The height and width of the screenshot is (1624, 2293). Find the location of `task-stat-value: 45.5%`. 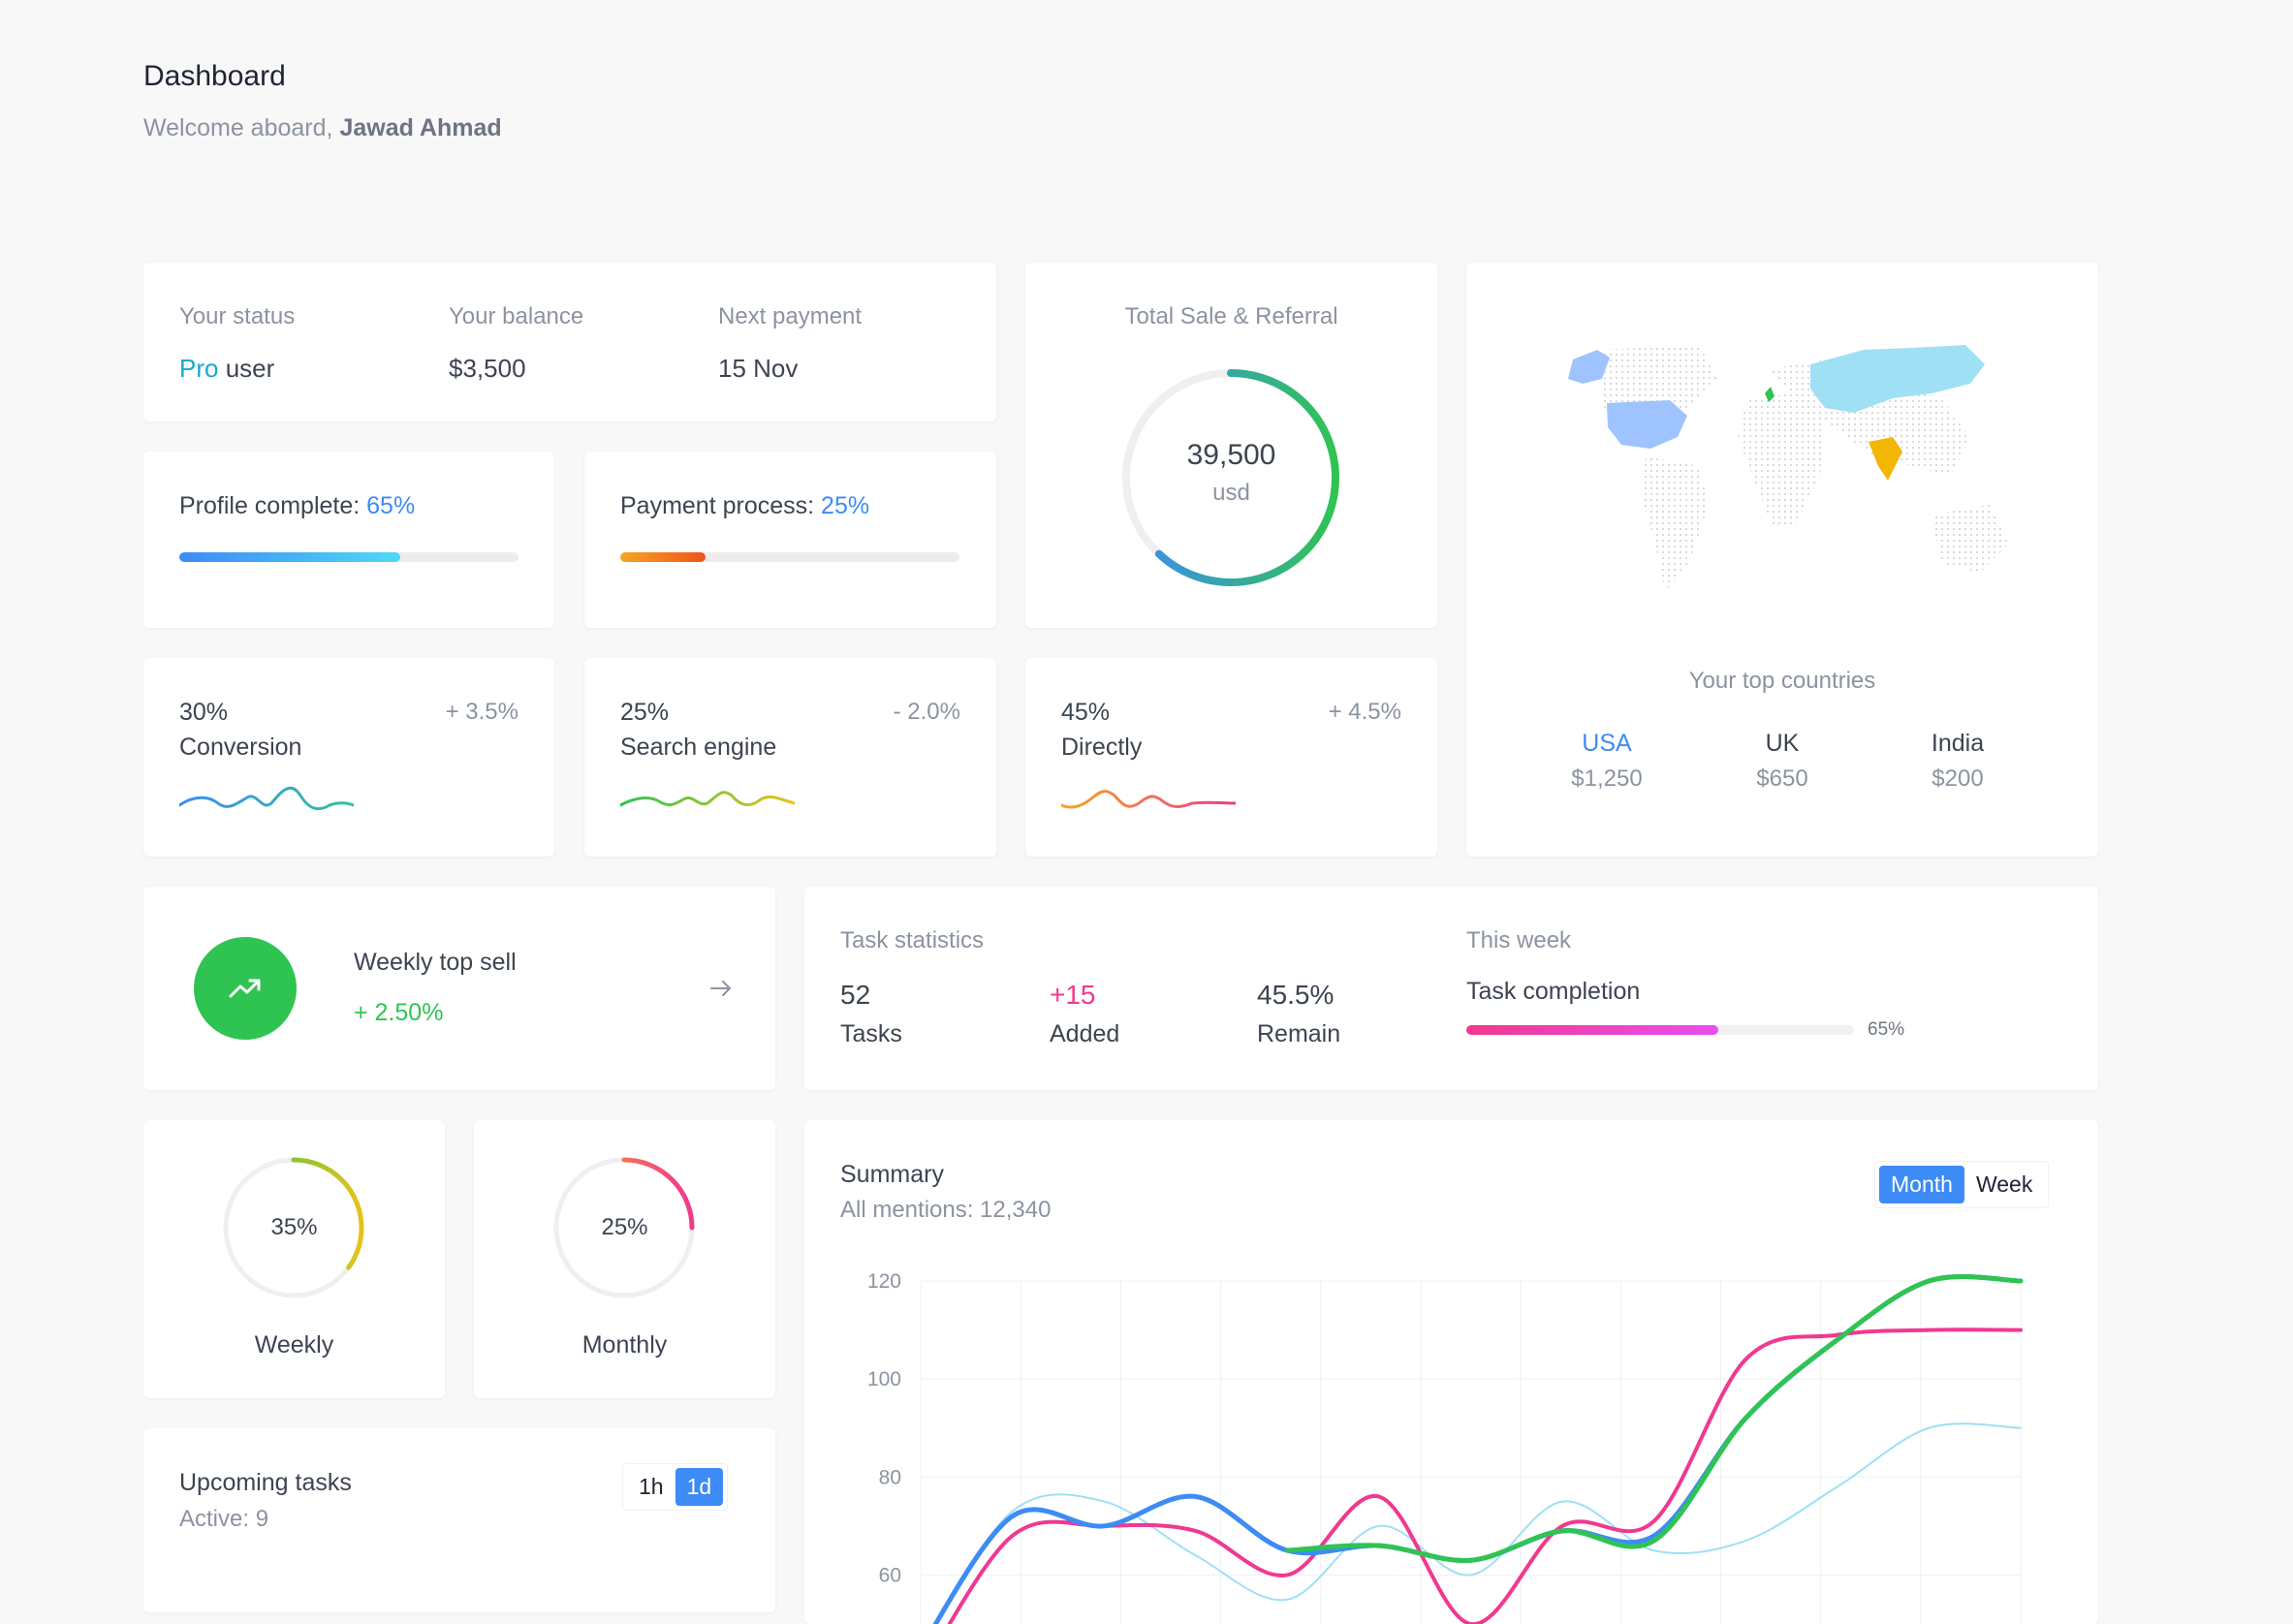

task-stat-value: 45.5% is located at coordinates (1296, 995).